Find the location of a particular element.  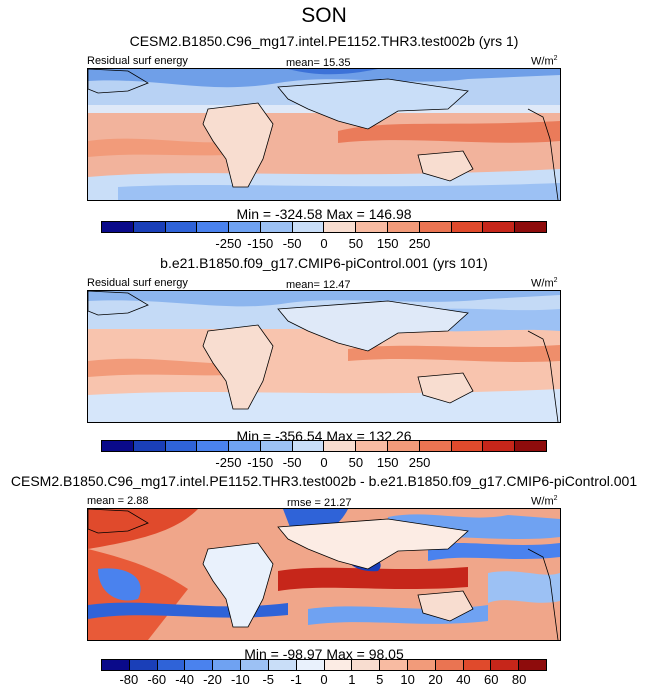

page-title: SON is located at coordinates (324, 15).